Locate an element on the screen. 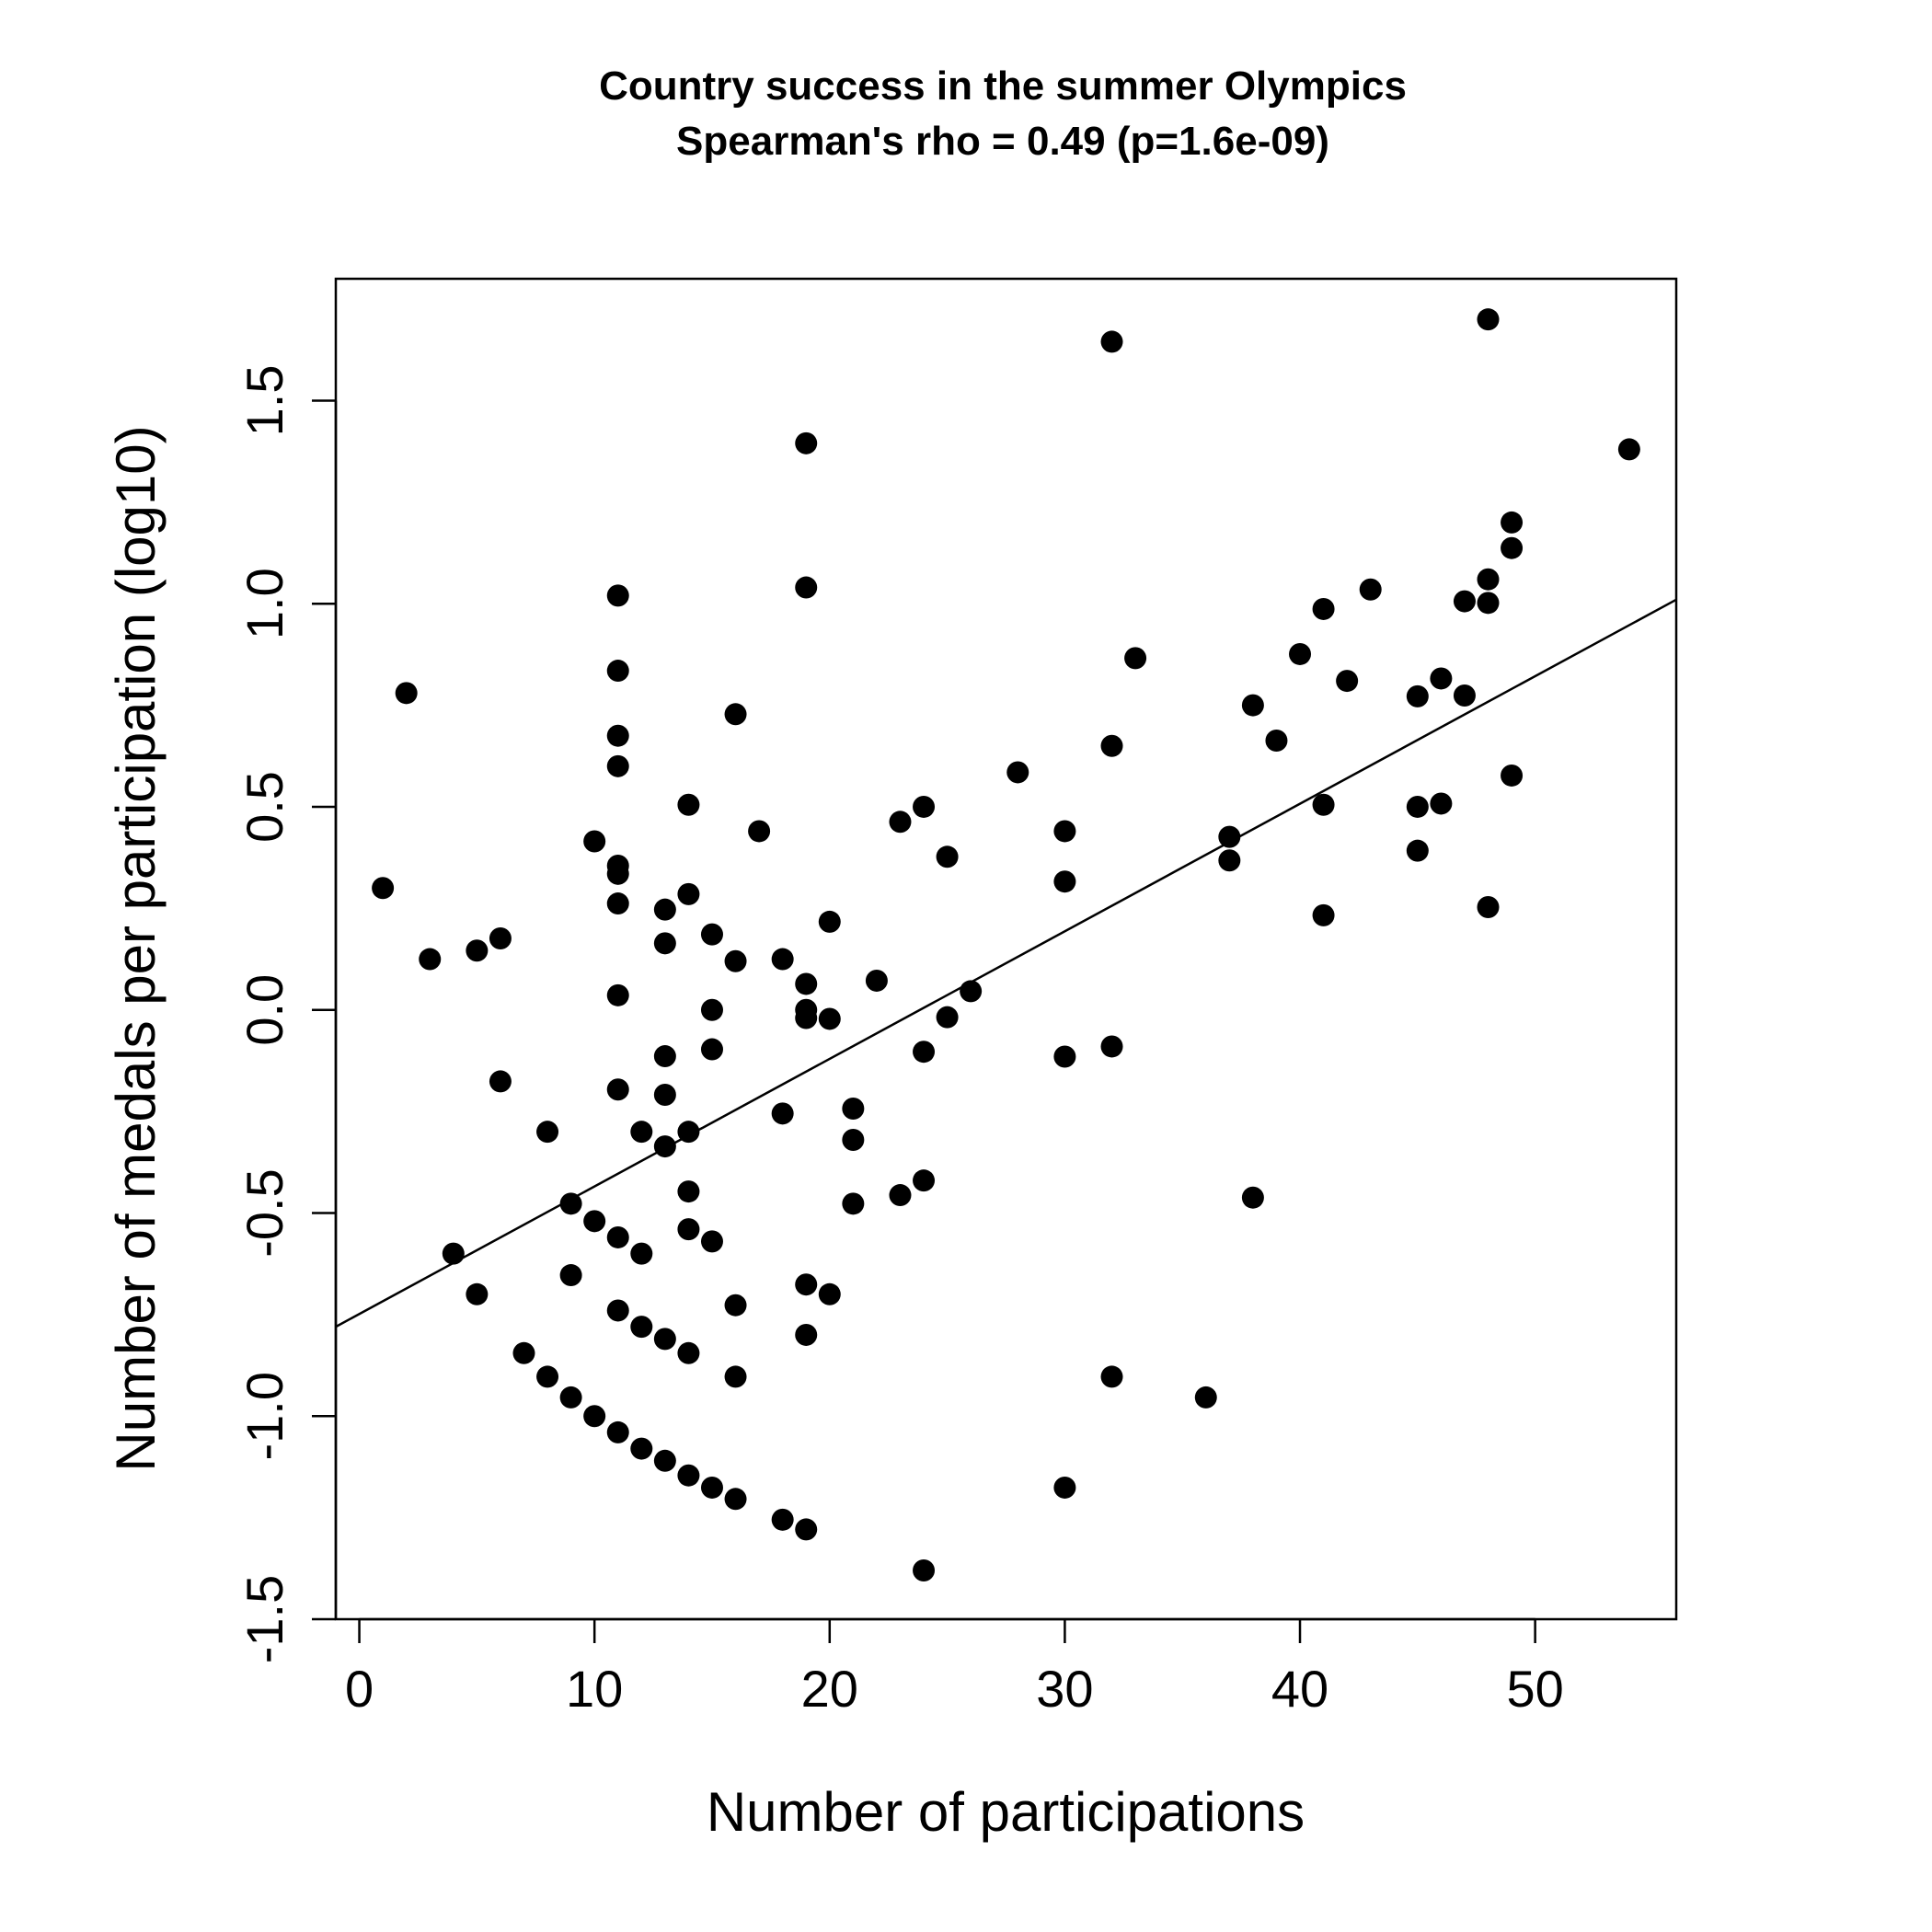  y-tick-label: 1.0 is located at coordinates (264, 603).